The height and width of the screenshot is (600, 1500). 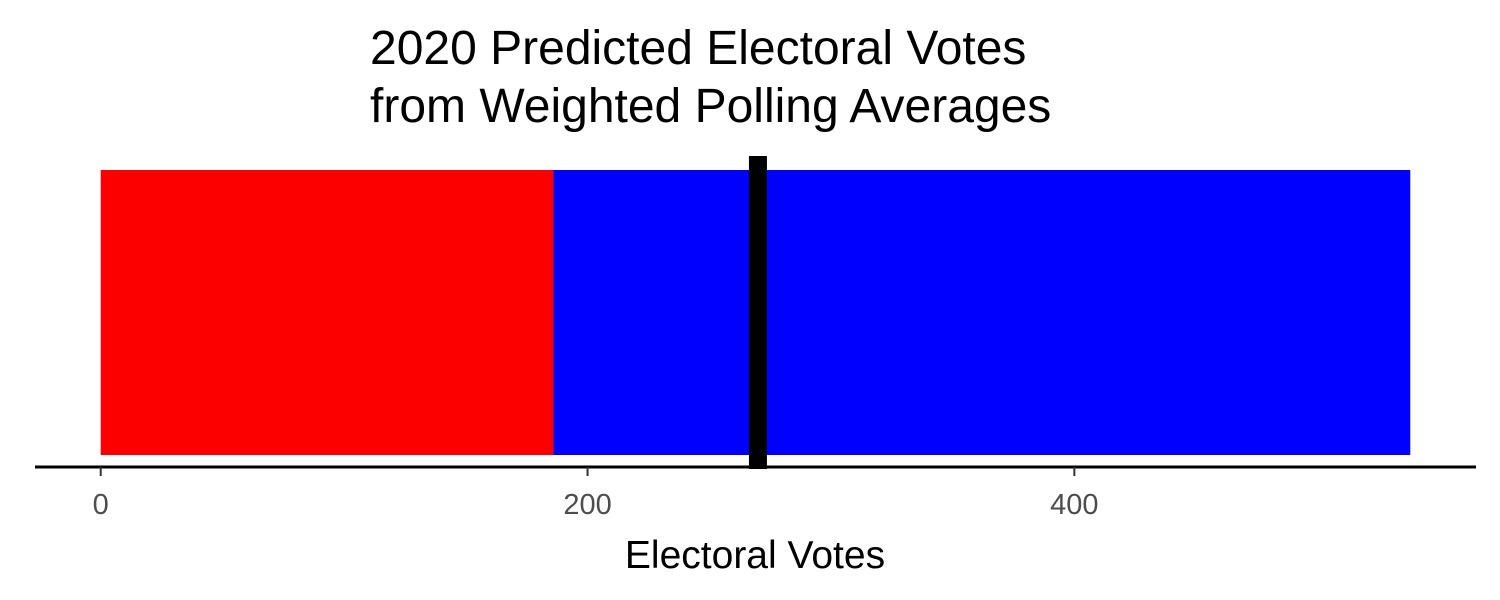 I want to click on chart-title-line-1: 2020 Predicted Electoral Votes, so click(x=698, y=48).